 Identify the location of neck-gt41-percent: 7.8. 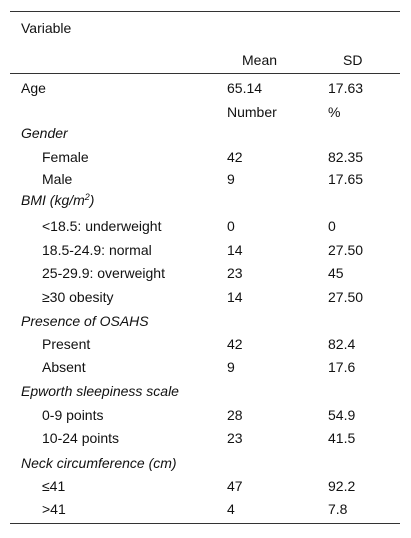
(338, 509).